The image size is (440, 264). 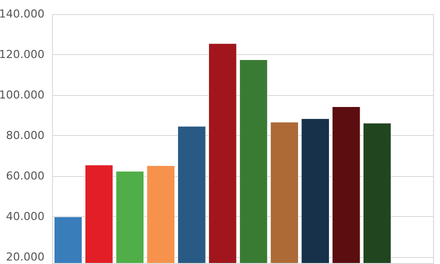 What do you see at coordinates (22, 14) in the screenshot?
I see `y-tick-label: 140.000` at bounding box center [22, 14].